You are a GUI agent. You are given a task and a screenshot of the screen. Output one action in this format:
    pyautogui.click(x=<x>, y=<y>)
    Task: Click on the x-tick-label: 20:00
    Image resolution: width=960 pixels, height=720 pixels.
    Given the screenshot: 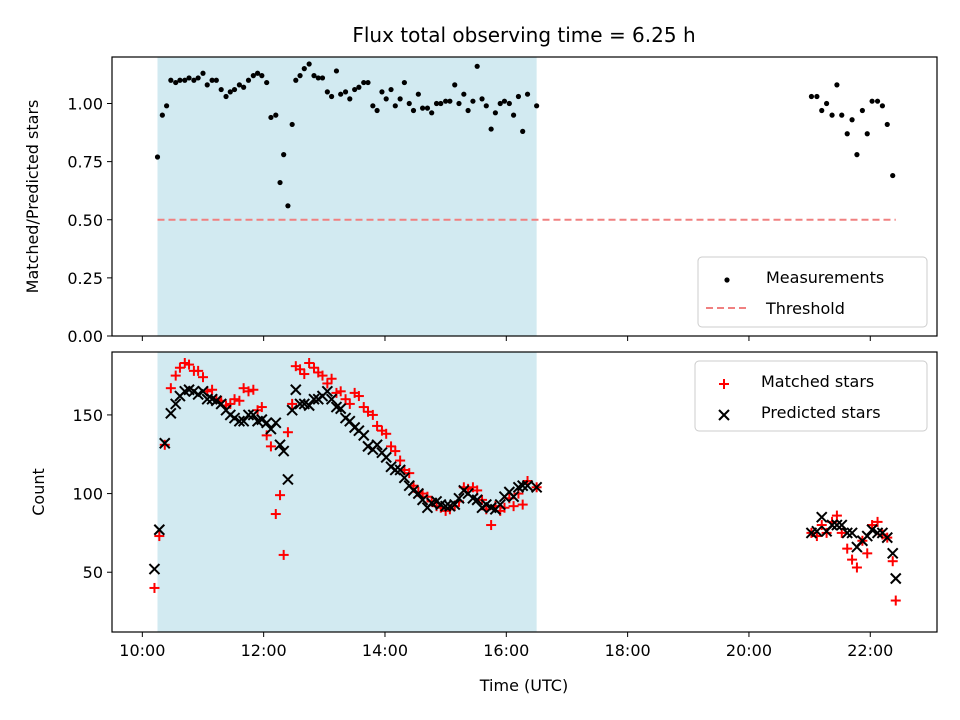 What is the action you would take?
    pyautogui.click(x=749, y=650)
    